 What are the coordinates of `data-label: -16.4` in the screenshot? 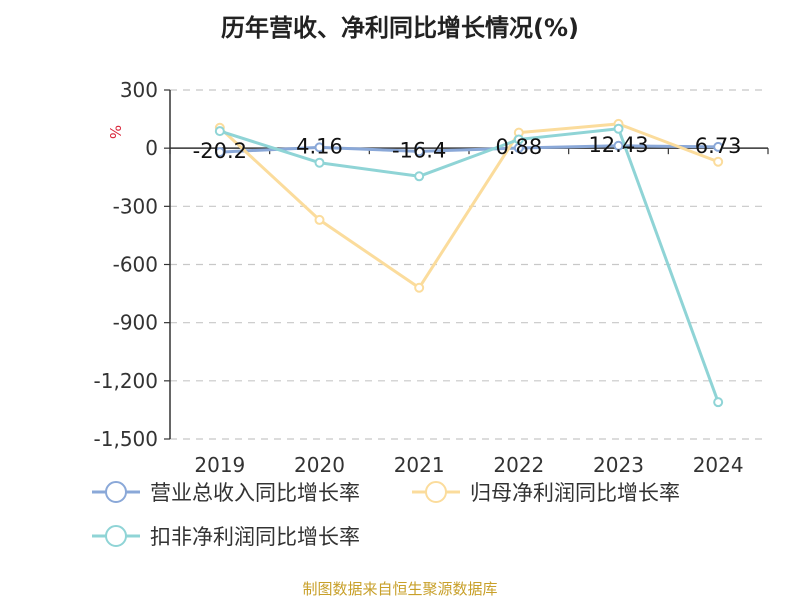 It's located at (419, 150).